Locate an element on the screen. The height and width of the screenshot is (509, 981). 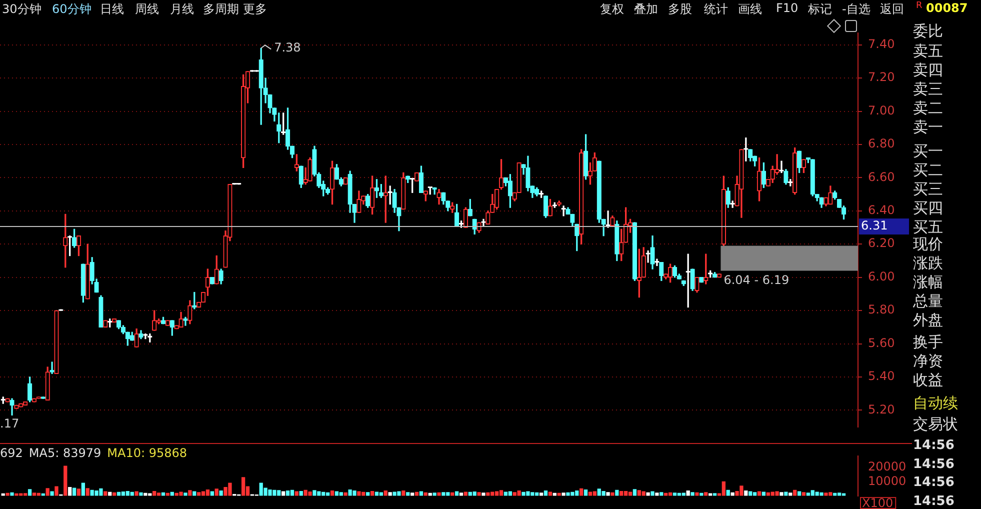
text: 买四 is located at coordinates (928, 208).